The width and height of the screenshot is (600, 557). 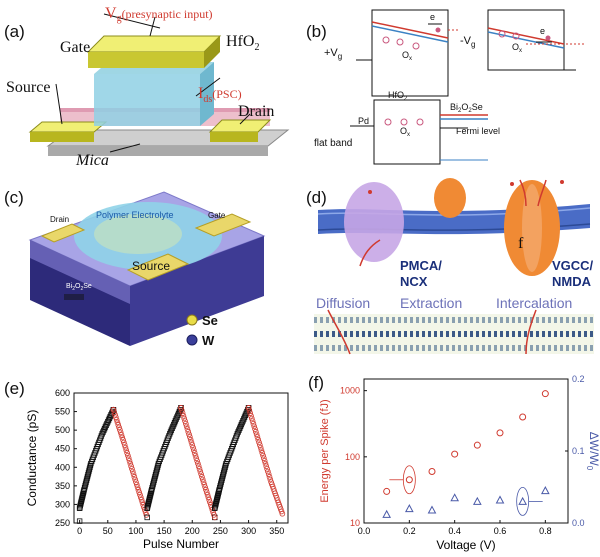 I want to click on label-intercalation: Intercalation, so click(x=534, y=303).